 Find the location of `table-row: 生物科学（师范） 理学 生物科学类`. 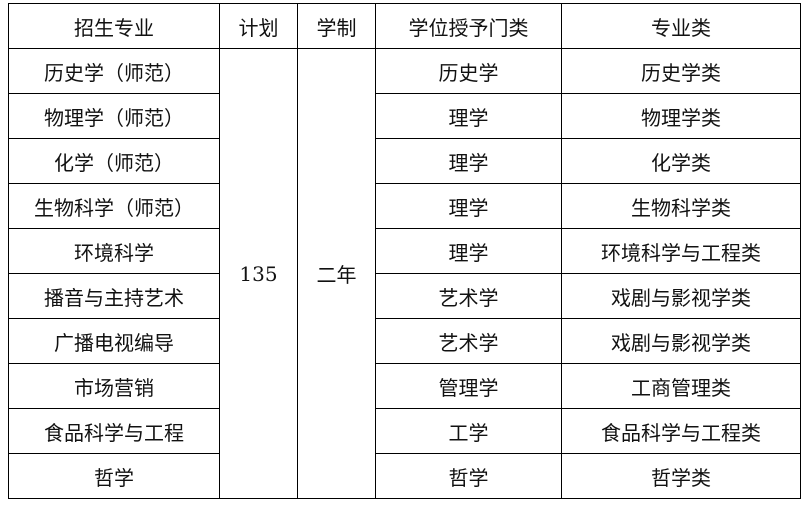

table-row: 生物科学（师范） 理学 生物科学类 is located at coordinates (404, 206).